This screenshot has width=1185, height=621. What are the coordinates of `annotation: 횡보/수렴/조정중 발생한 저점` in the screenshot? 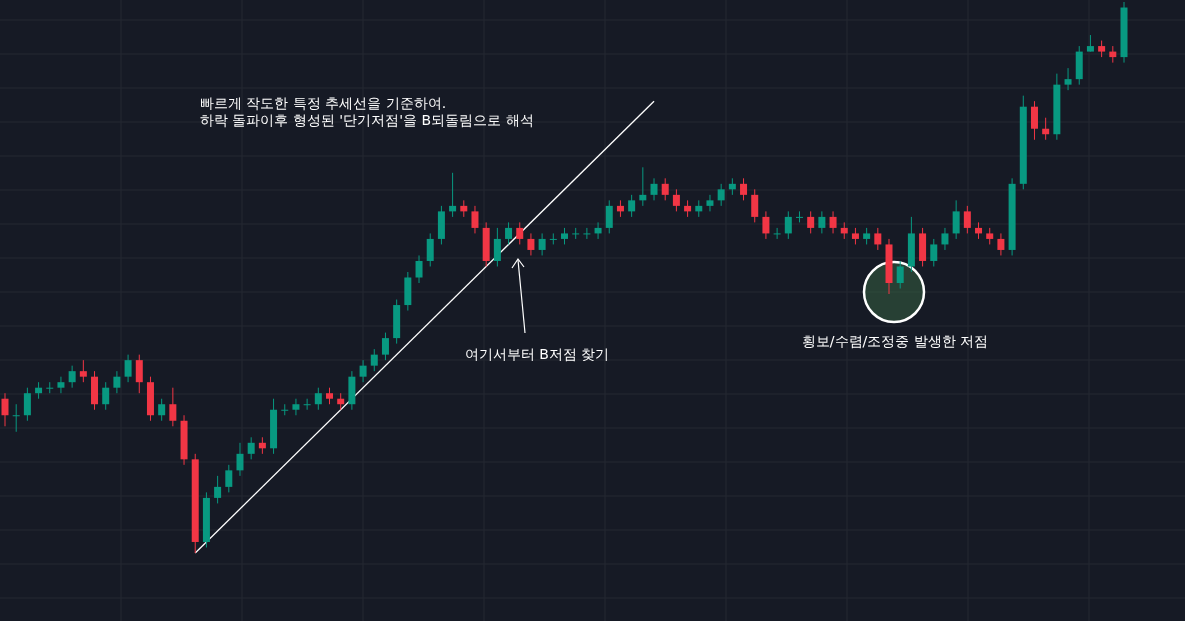 It's located at (895, 341).